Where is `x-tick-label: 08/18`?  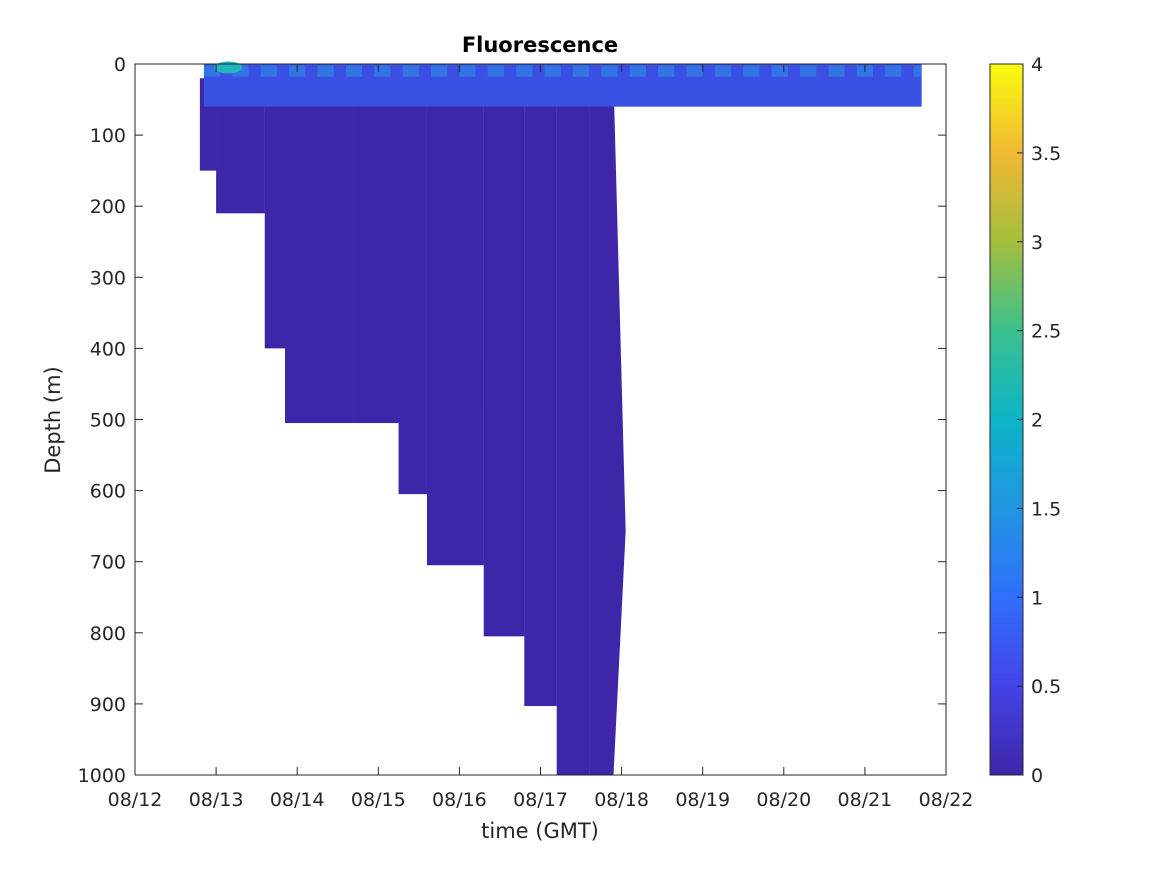
x-tick-label: 08/18 is located at coordinates (621, 800).